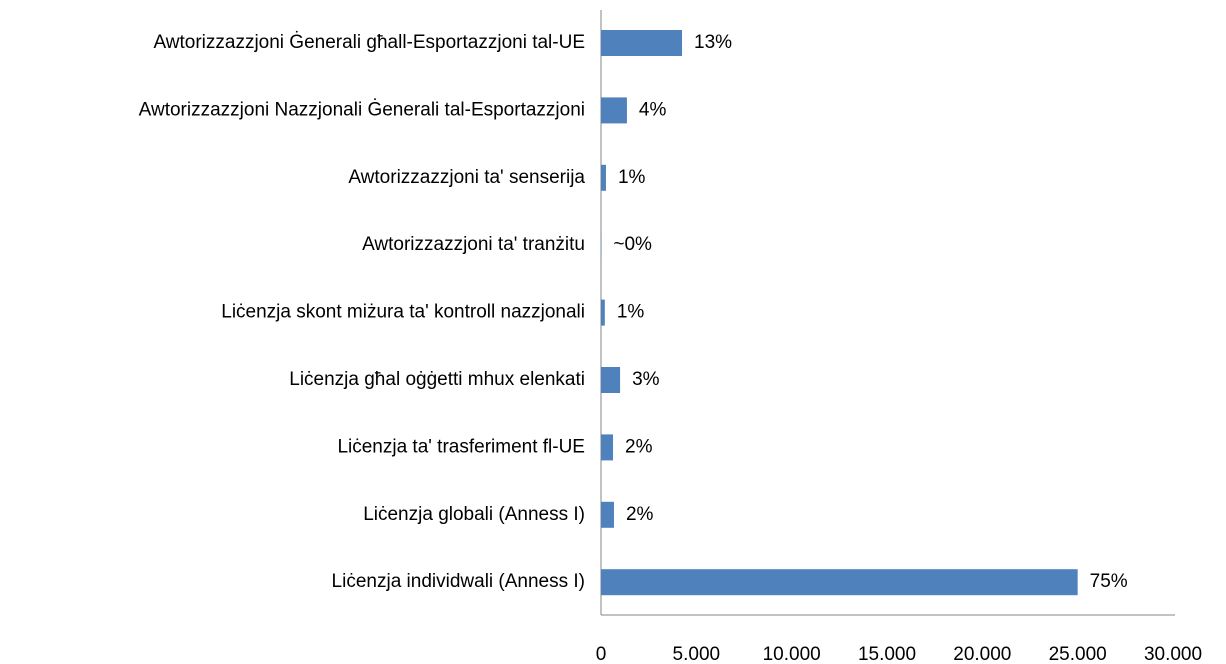  I want to click on y-tick-label: Liċenzja ta' trasferiment fl-UE, so click(461, 446).